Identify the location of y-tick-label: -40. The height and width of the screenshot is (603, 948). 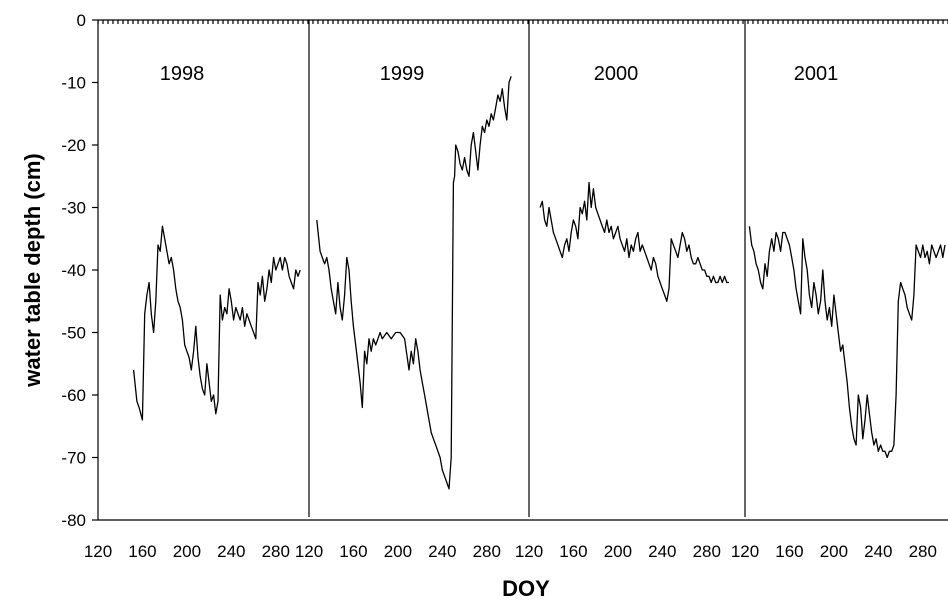
(73, 270).